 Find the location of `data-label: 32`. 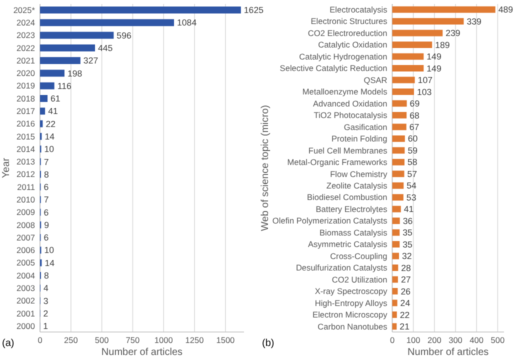

data-label: 32 is located at coordinates (407, 256).